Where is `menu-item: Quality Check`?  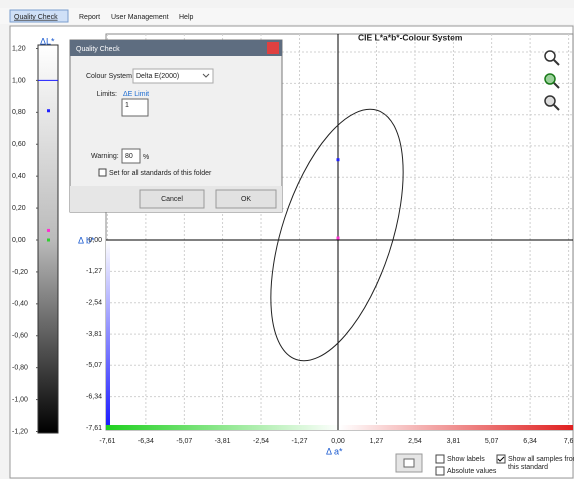 menu-item: Quality Check is located at coordinates (36, 17).